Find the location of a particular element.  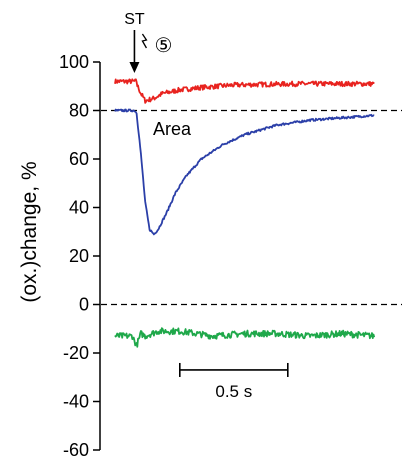

y-tick-label: 20 is located at coordinates (79, 256).